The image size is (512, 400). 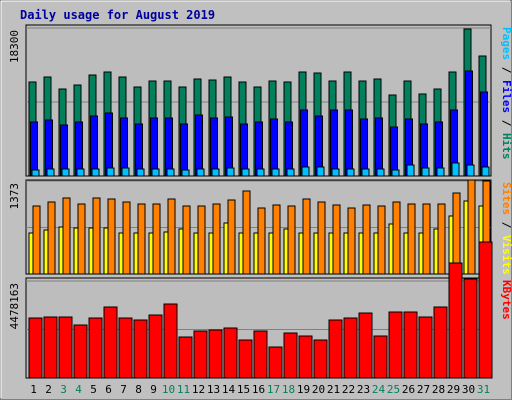 What do you see at coordinates (198, 389) in the screenshot?
I see `x-tick-label-day-12: 12` at bounding box center [198, 389].